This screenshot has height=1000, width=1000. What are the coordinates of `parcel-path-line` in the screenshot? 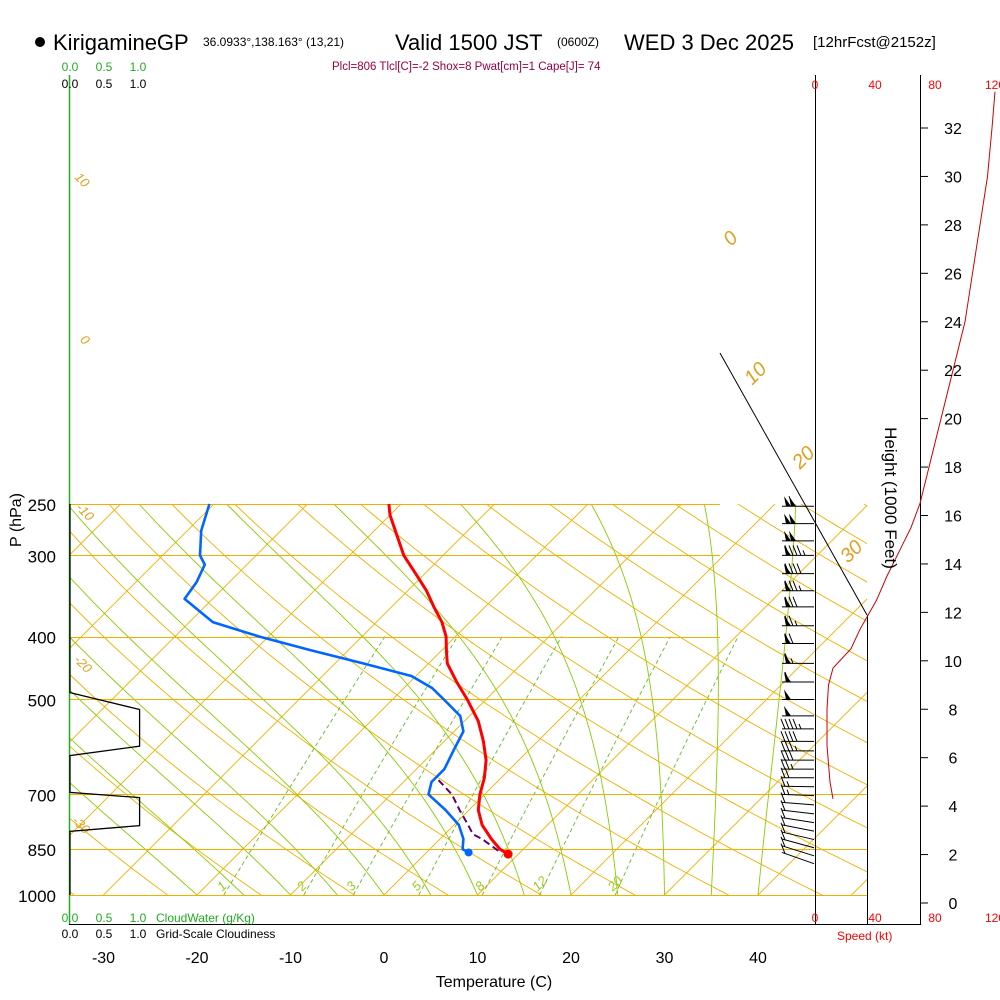 It's located at (468, 815).